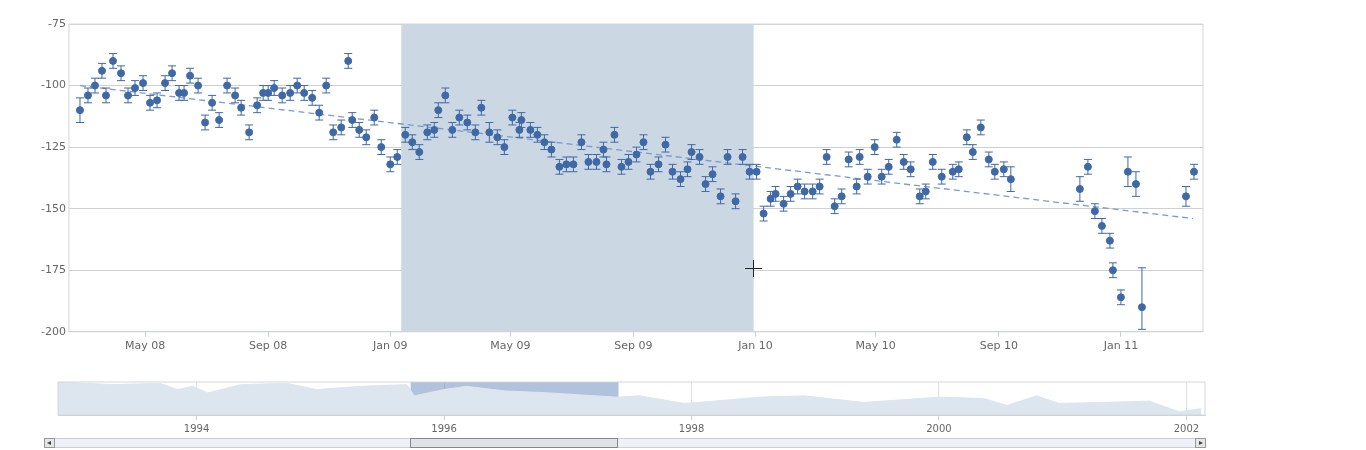 Image resolution: width=1366 pixels, height=450 pixels. Describe the element at coordinates (939, 428) in the screenshot. I see `x-tick-label: 2000` at that location.